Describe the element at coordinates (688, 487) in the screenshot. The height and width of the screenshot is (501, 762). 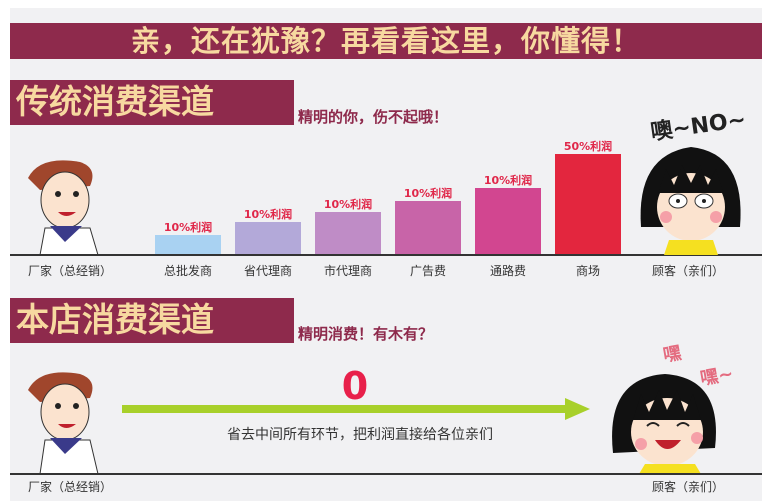
I see `store-customer-label: 顾客（亲们）` at that location.